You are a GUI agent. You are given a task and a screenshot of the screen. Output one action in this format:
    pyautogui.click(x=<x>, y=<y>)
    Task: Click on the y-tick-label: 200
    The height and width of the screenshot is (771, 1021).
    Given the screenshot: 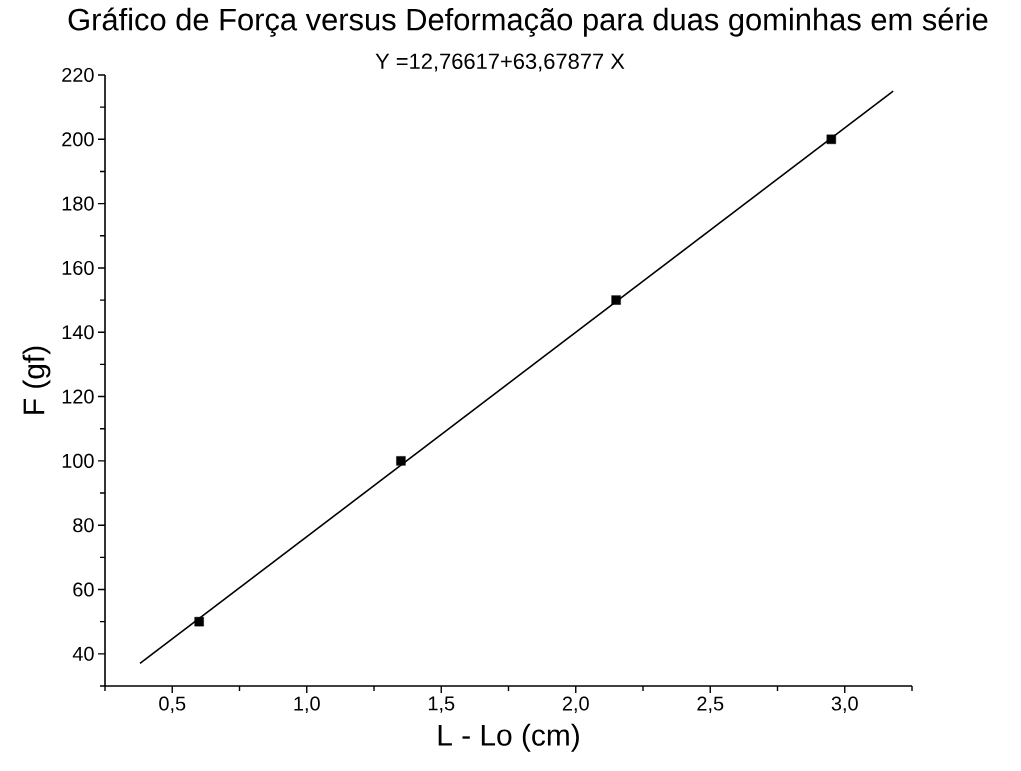 What is the action you would take?
    pyautogui.click(x=78, y=139)
    